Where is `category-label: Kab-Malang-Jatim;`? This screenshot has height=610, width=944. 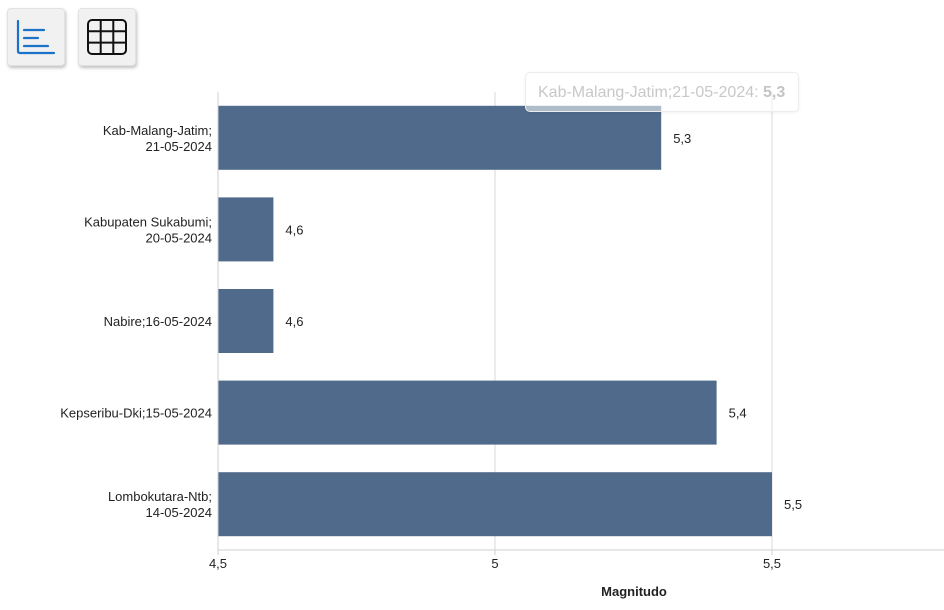 category-label: Kab-Malang-Jatim; is located at coordinates (157, 130).